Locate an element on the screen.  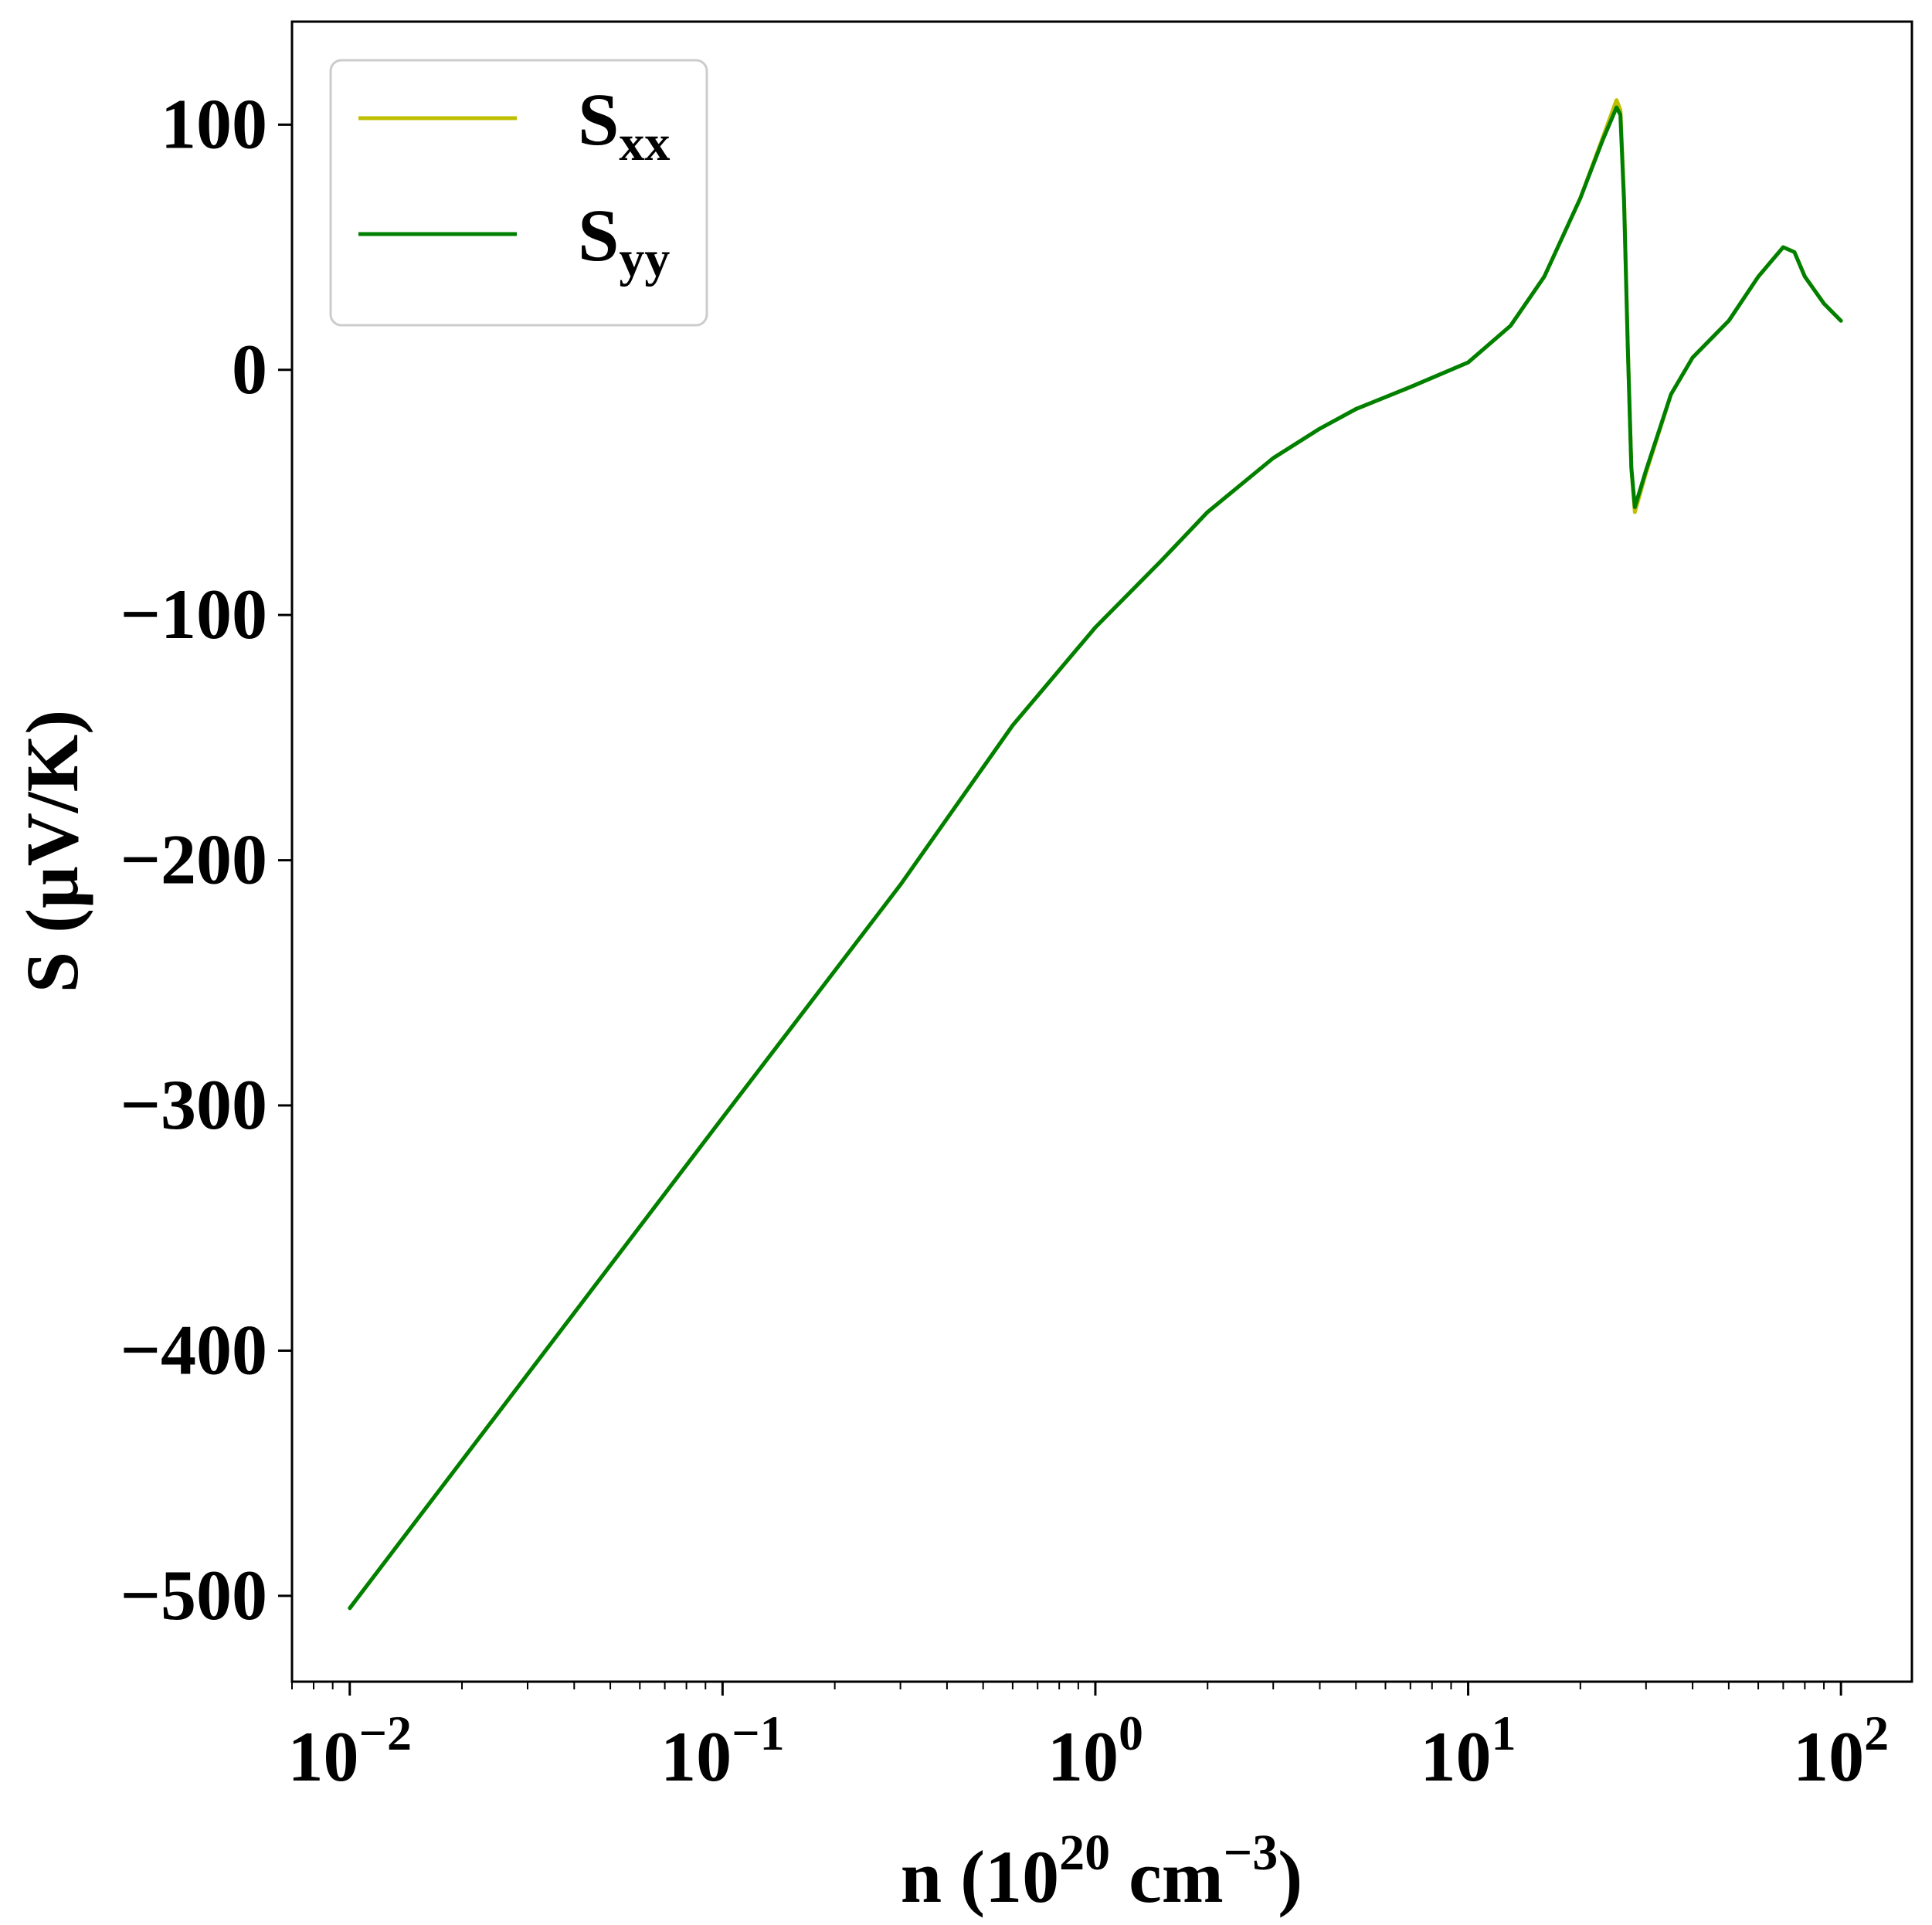
legend-frame is located at coordinates (519, 193).